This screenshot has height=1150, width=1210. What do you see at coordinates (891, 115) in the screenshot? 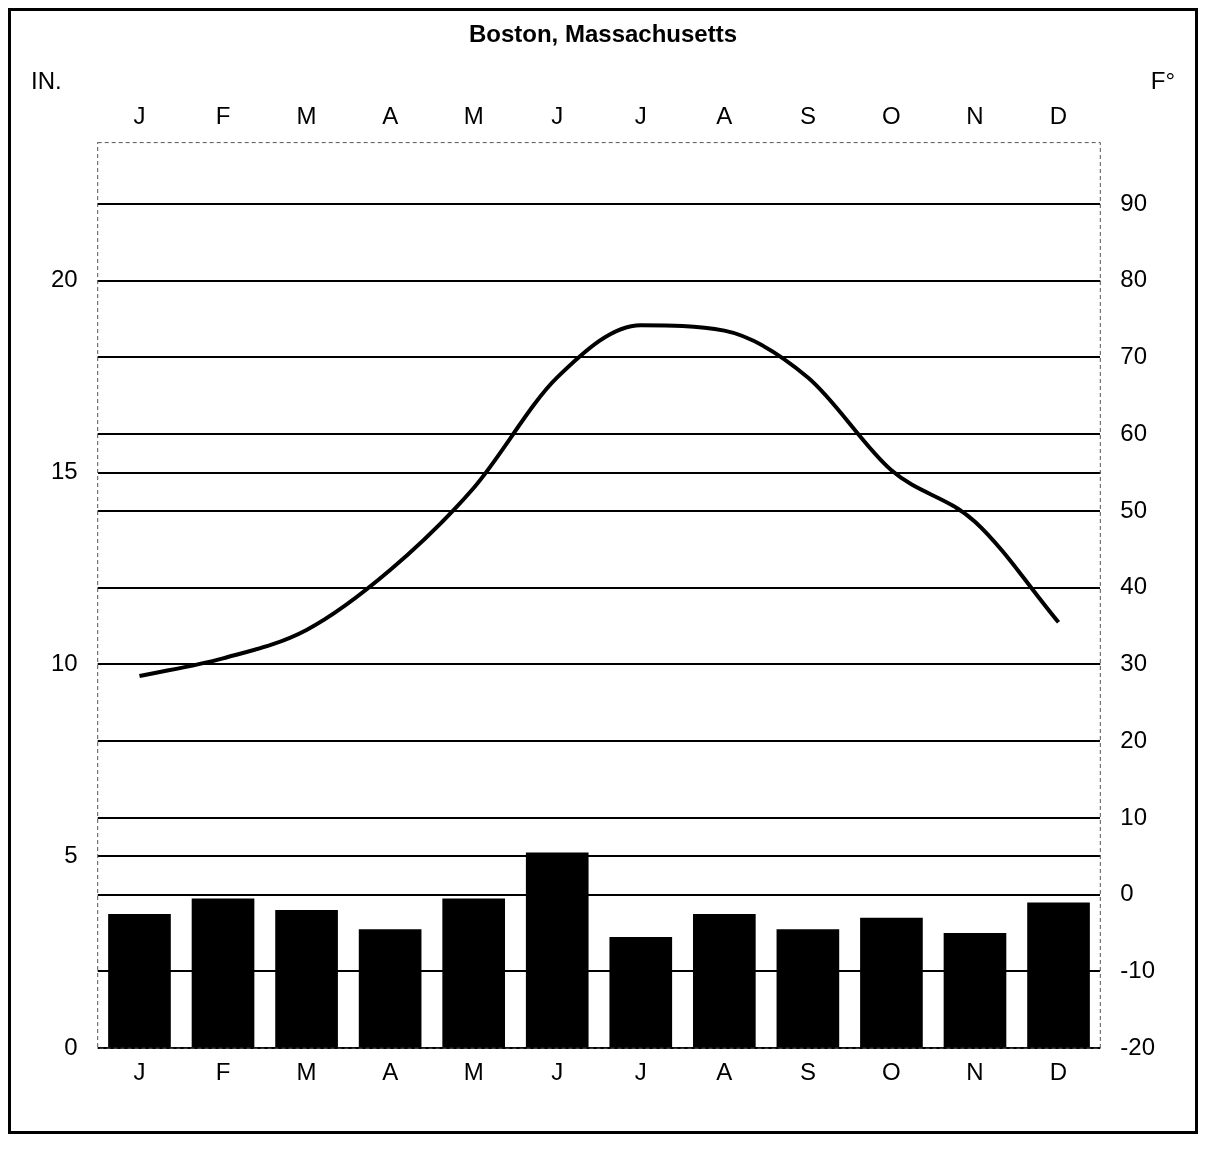
I see `category-label: O` at bounding box center [891, 115].